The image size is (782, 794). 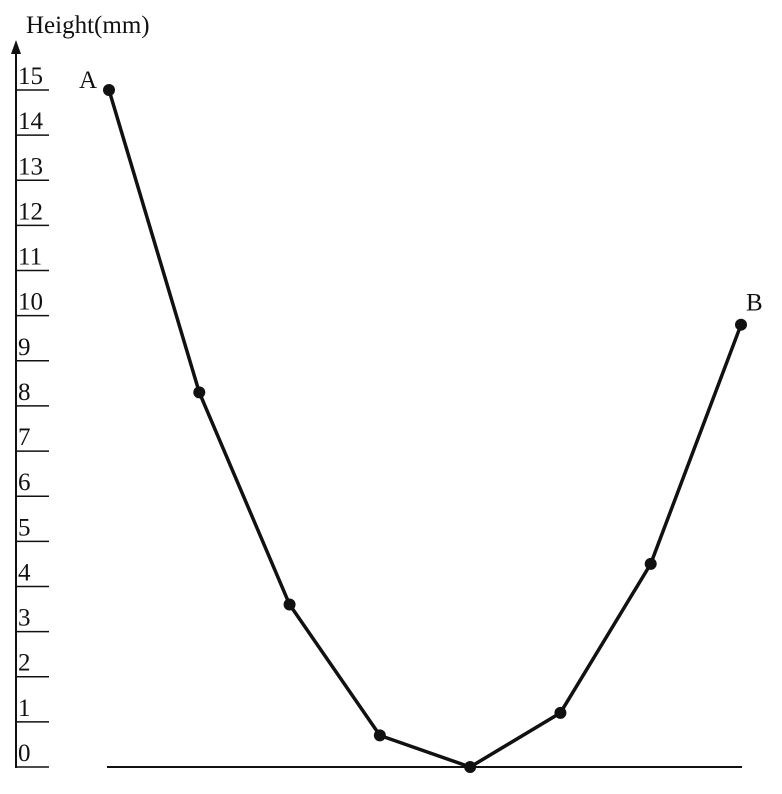 What do you see at coordinates (30, 166) in the screenshot?
I see `y-tick-label: 13` at bounding box center [30, 166].